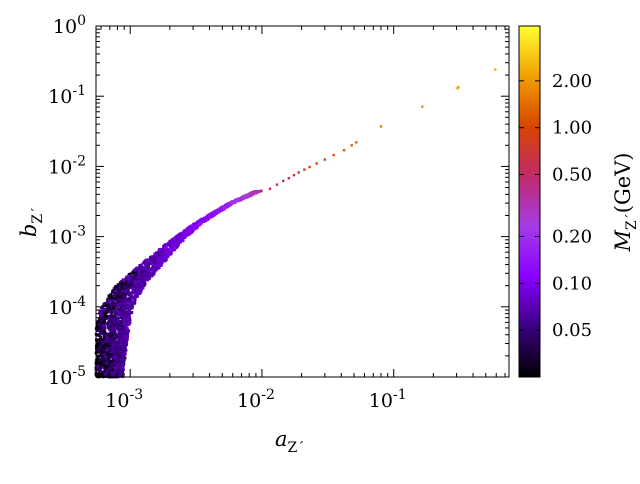 This screenshot has height=484, width=640. What do you see at coordinates (572, 81) in the screenshot?
I see `colorbar-tick-label: 2.00` at bounding box center [572, 81].